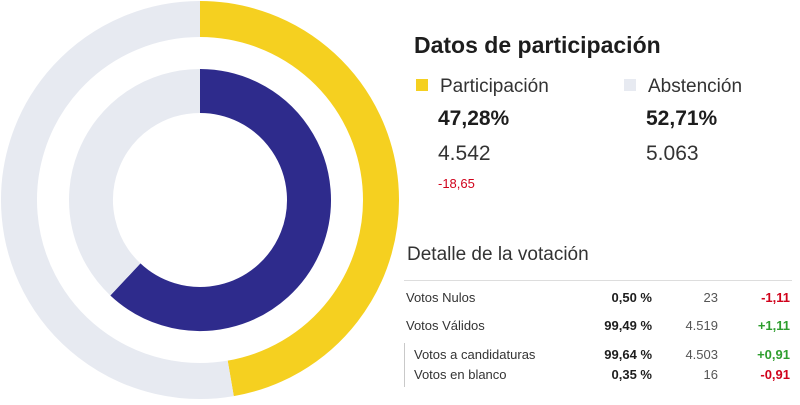 The height and width of the screenshot is (405, 800). I want to click on abstention-swatch, so click(630, 85).